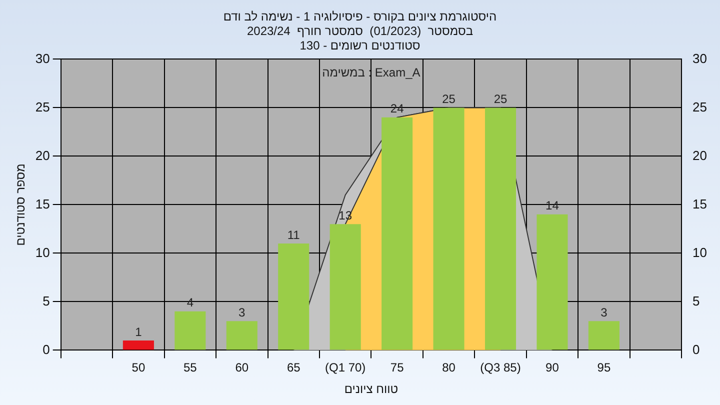 The height and width of the screenshot is (405, 720). Describe the element at coordinates (696, 300) in the screenshot. I see `y2-tick-label: 5` at that location.